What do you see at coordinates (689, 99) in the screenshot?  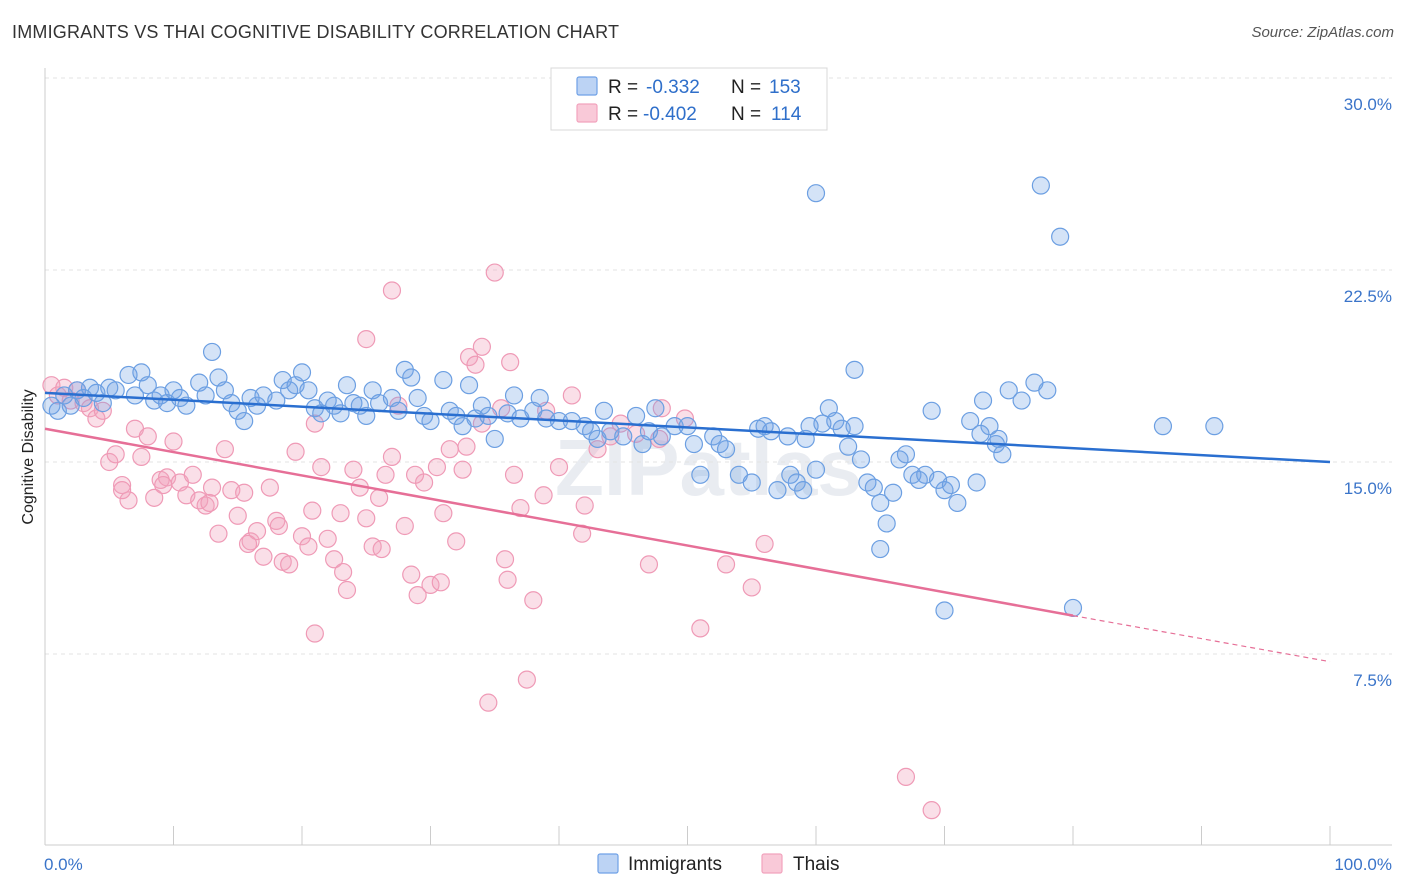 I see `stats-legend: R = -0.332 N = 153 R = -0.402 N = 114` at bounding box center [689, 99].